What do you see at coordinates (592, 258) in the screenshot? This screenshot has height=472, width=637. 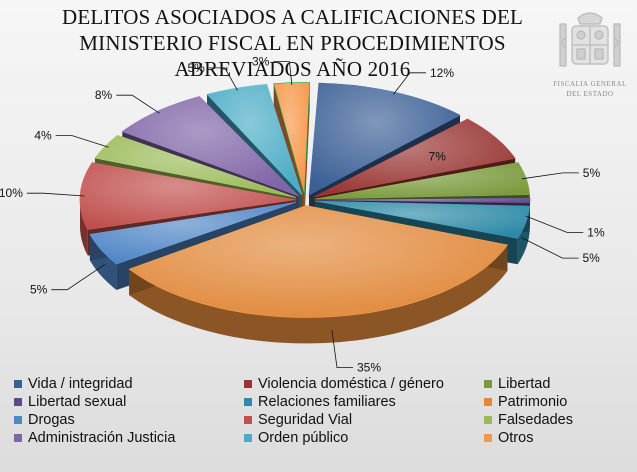 I see `pct-label-4: 5%` at bounding box center [592, 258].